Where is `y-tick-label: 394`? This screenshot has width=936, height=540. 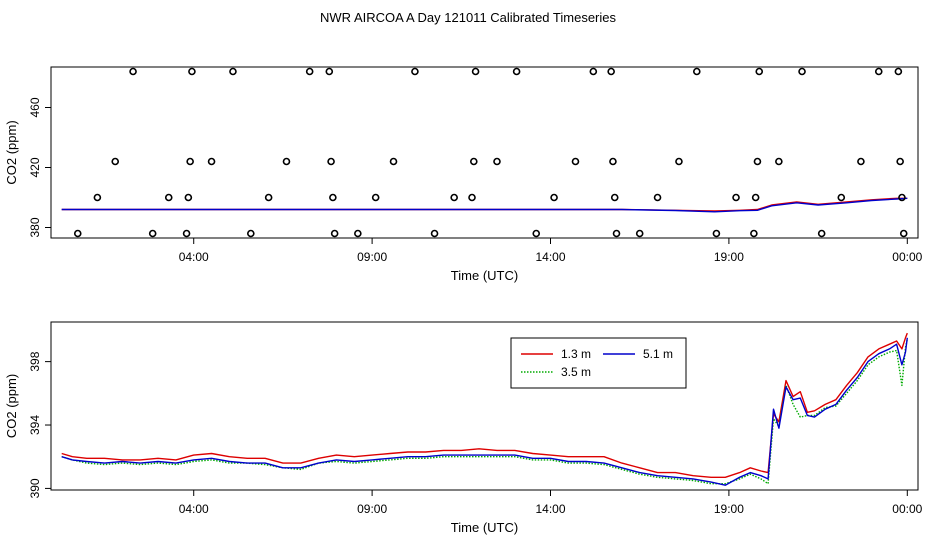
y-tick-label: 394 is located at coordinates (35, 425).